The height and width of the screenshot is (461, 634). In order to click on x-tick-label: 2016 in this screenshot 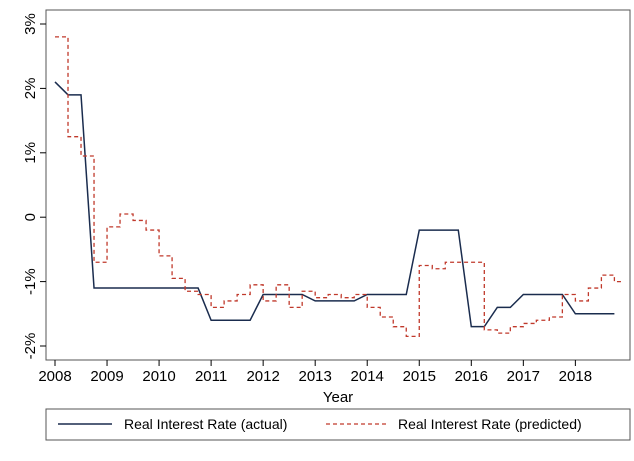, I will do `click(471, 376)`.